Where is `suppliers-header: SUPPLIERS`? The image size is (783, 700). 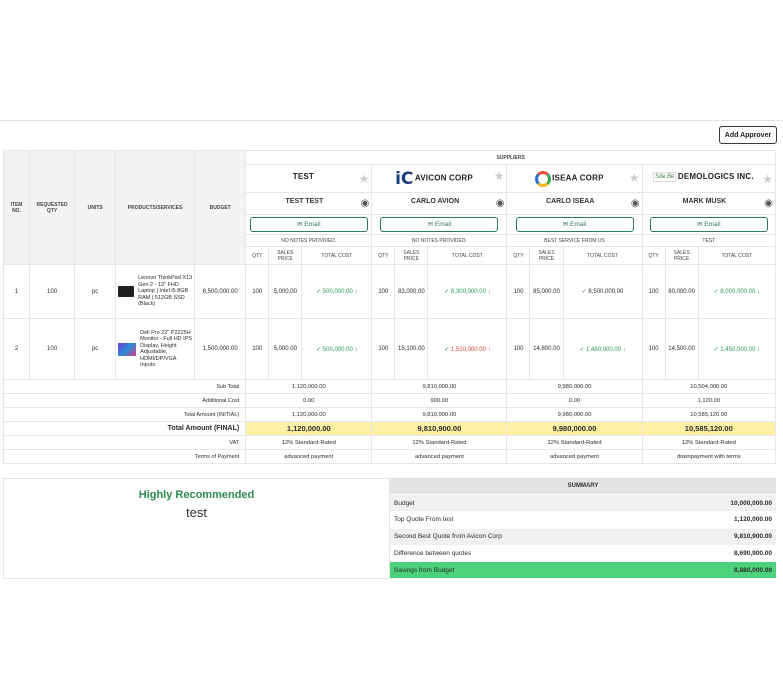
suppliers-header: SUPPLIERS is located at coordinates (510, 157).